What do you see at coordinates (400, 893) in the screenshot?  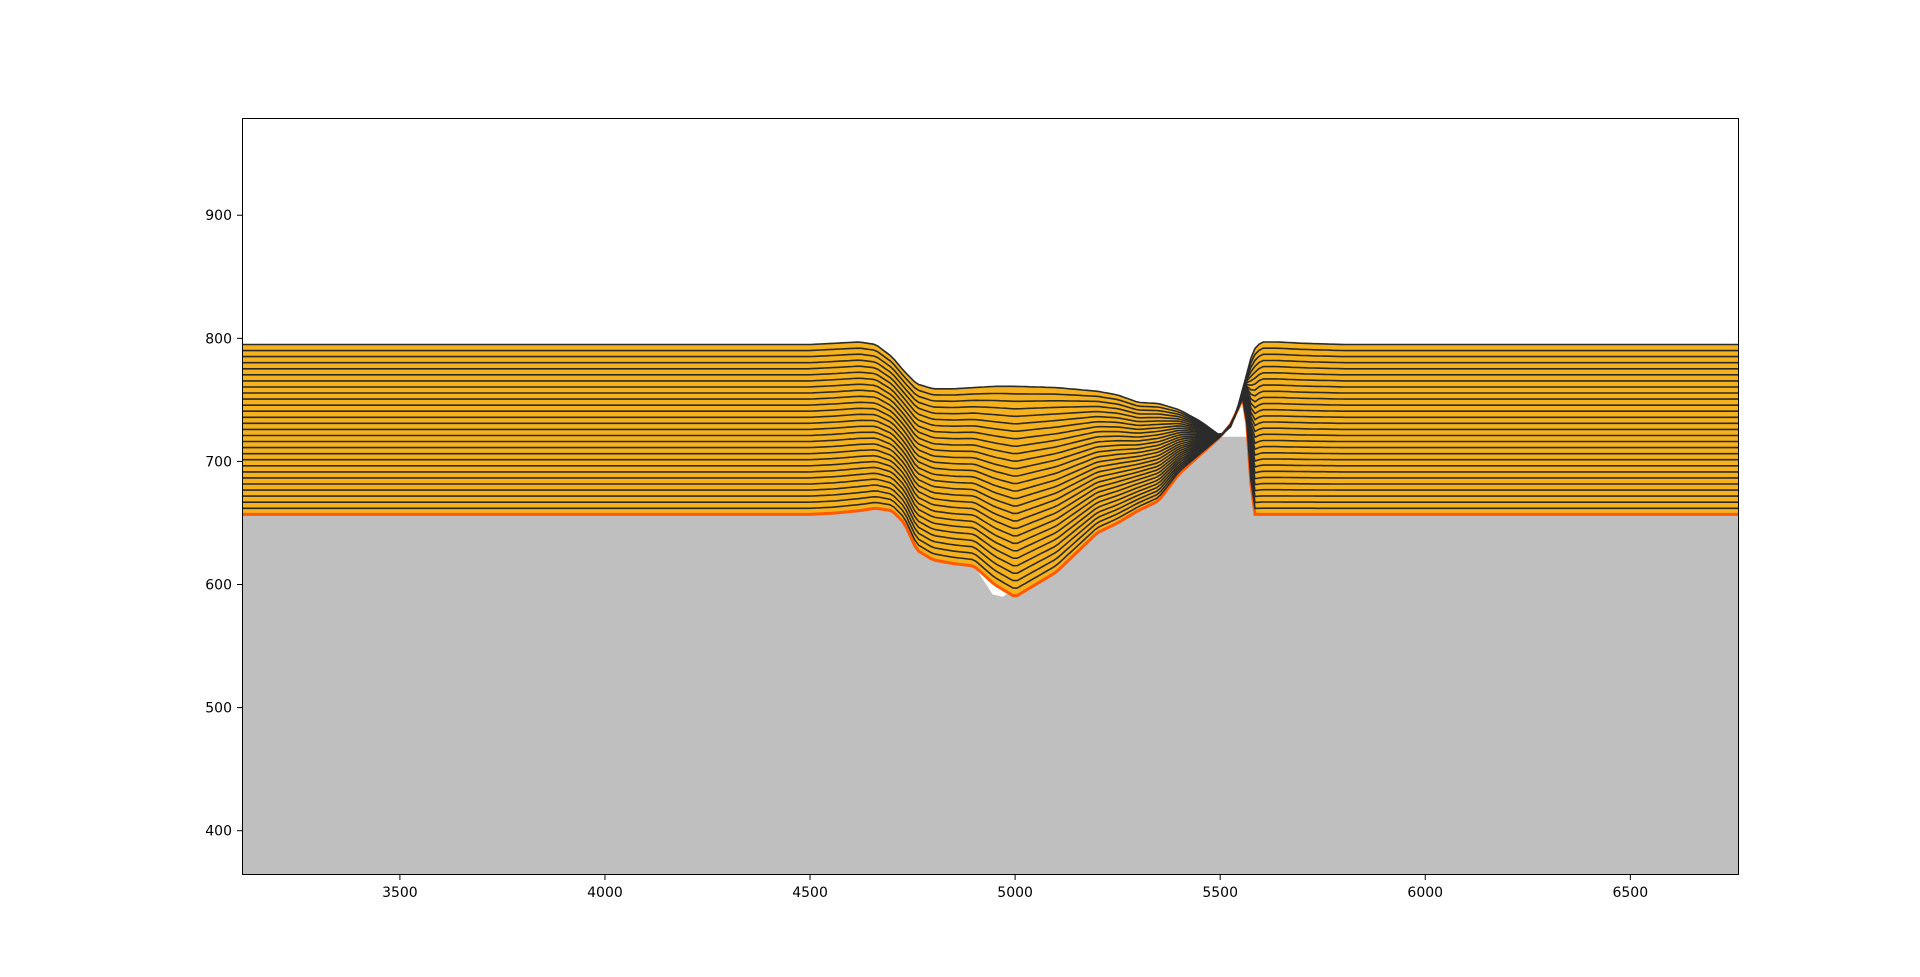 I see `x-tick-label: 3500` at bounding box center [400, 893].